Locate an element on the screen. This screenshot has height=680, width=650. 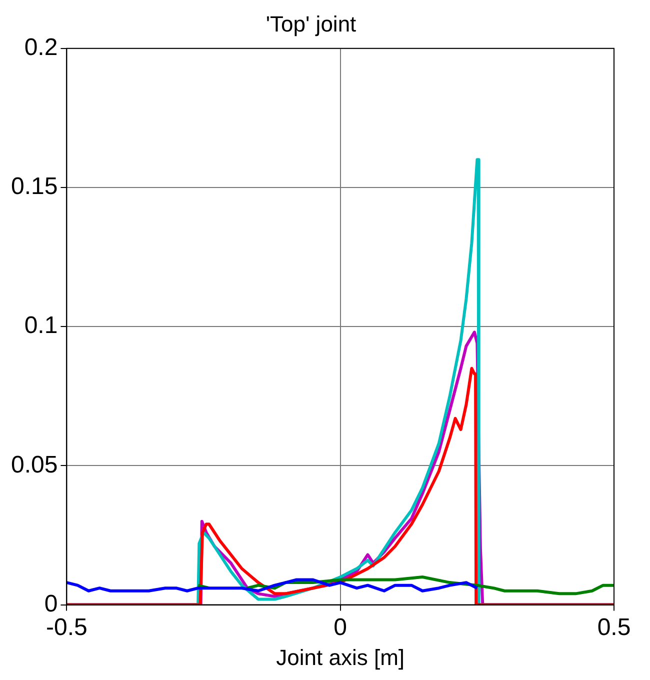
x-tick-label: 0 is located at coordinates (341, 627).